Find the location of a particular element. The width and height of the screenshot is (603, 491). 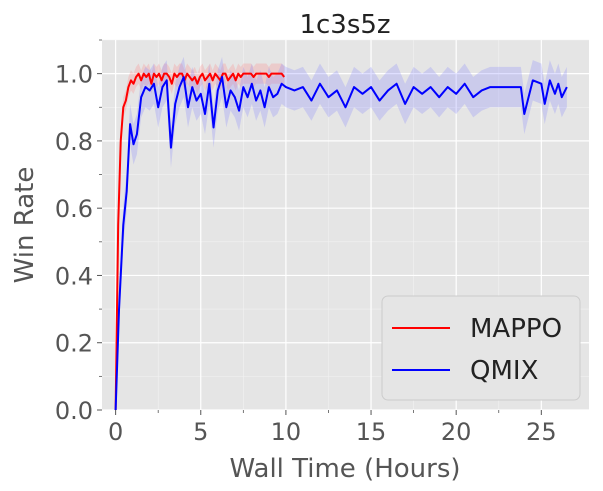

y-axis-ticks: 0.0 0.2 0.4 0.6 0.8 1.0 is located at coordinates (78, 232).